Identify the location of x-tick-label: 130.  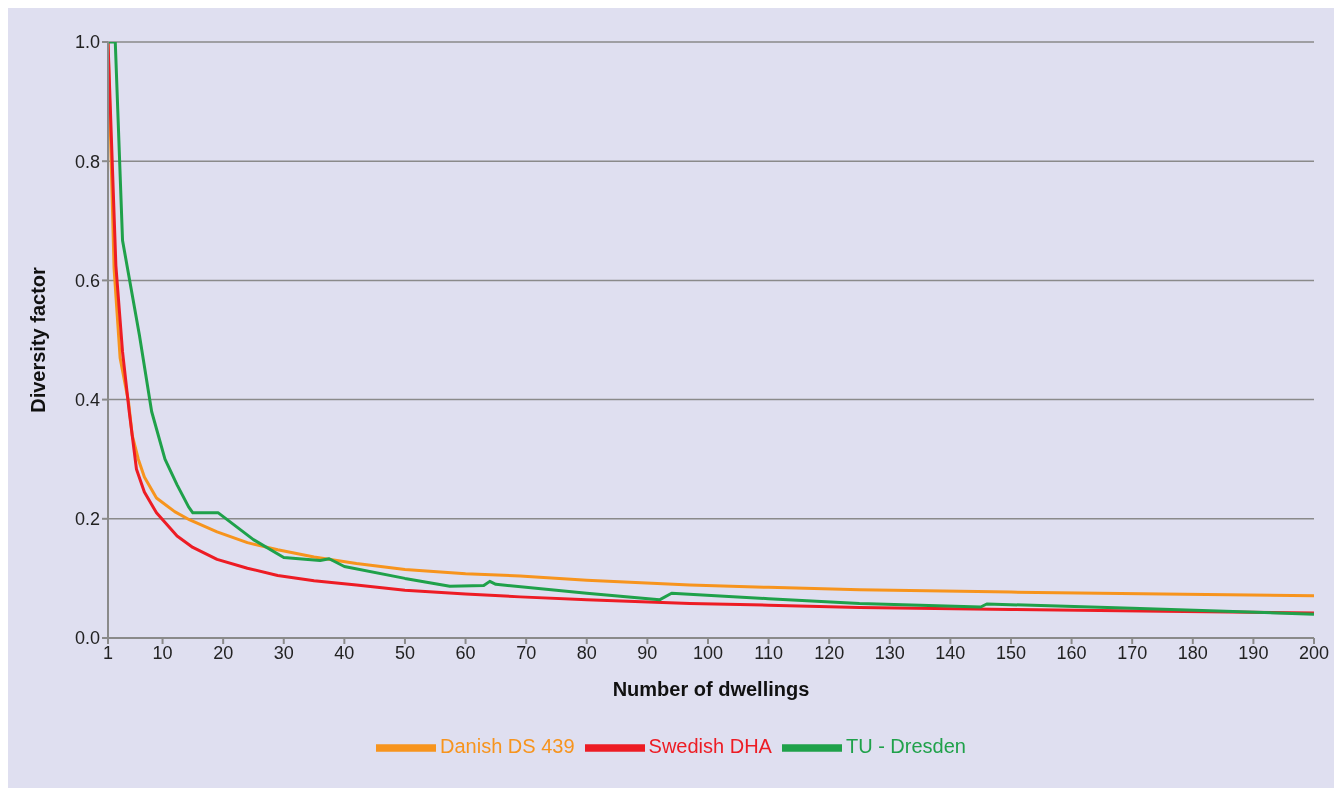
(889, 652).